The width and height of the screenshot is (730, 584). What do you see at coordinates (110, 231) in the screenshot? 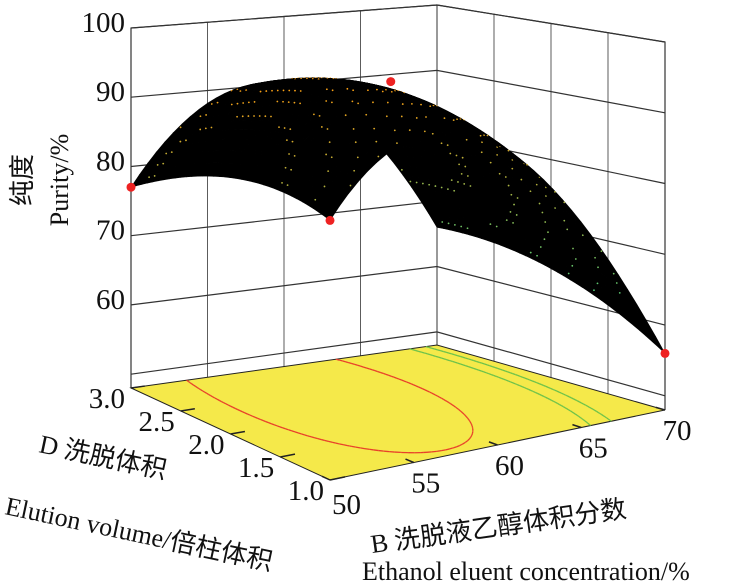
I see `z-tick-label: 70` at bounding box center [110, 231].